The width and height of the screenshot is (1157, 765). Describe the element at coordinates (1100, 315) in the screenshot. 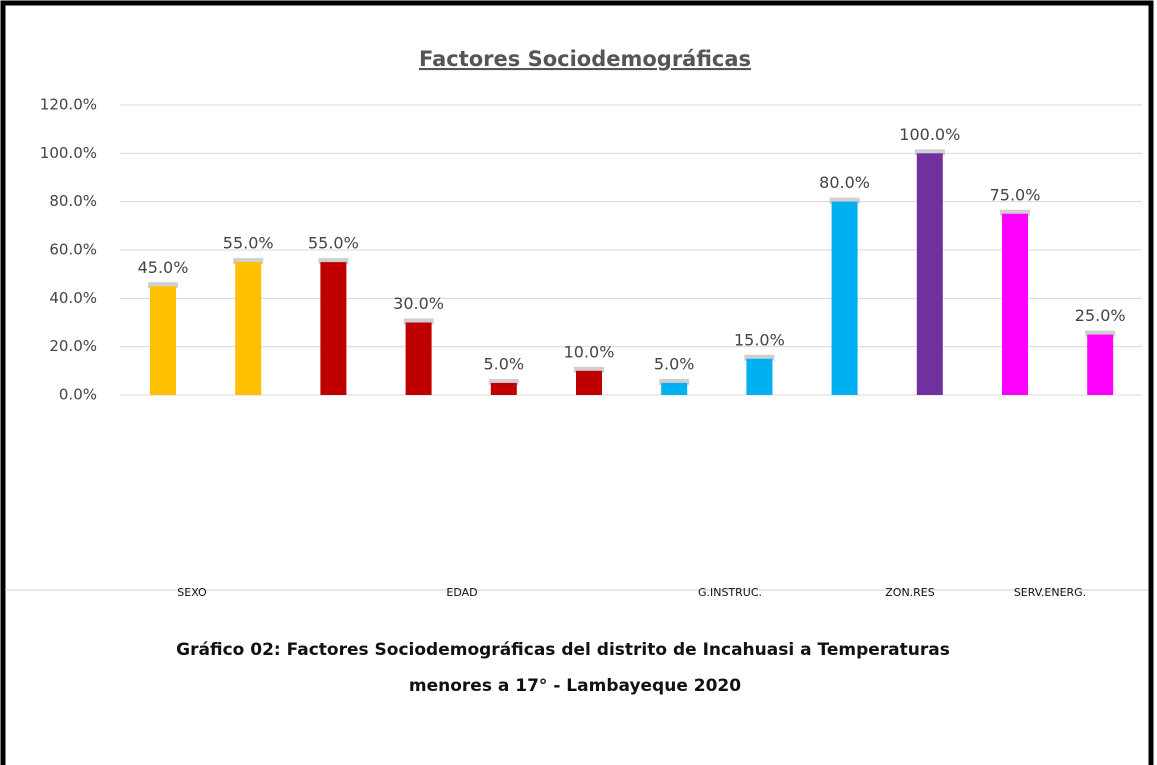

I see `data-label: 25.0%` at that location.